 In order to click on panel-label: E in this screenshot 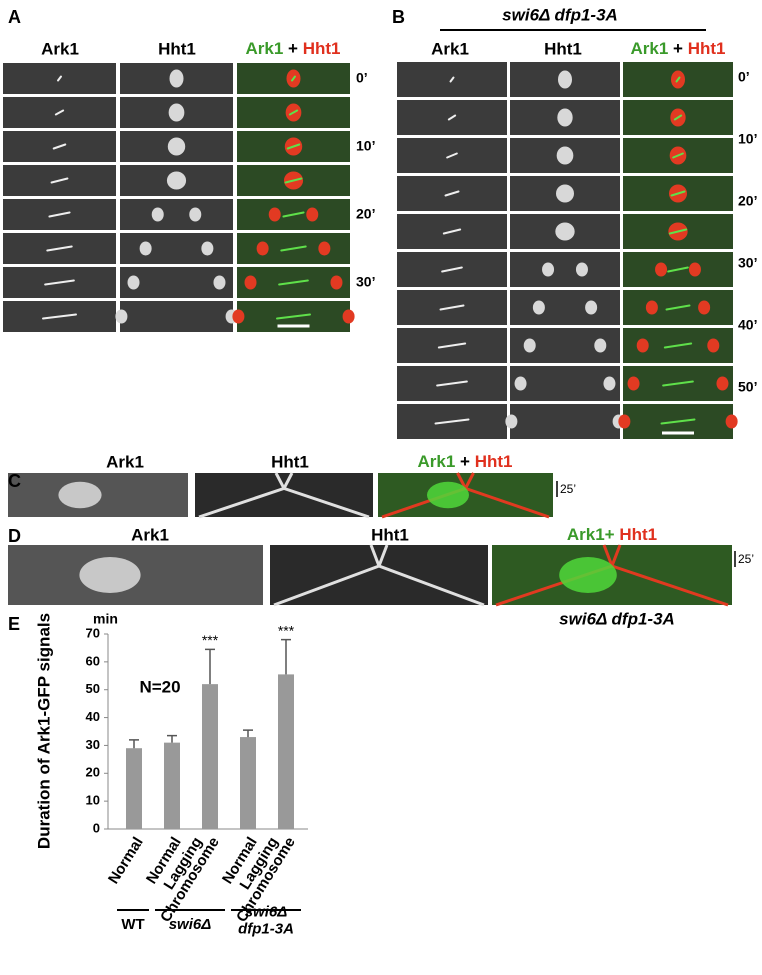, I will do `click(14, 624)`.